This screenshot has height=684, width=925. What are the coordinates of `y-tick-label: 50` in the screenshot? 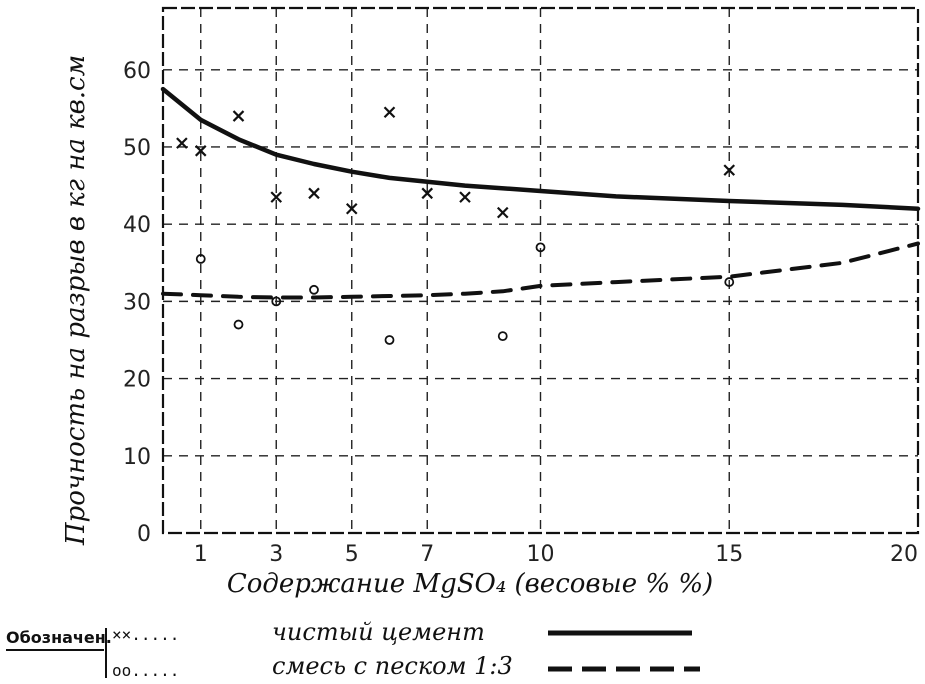 It's located at (137, 148).